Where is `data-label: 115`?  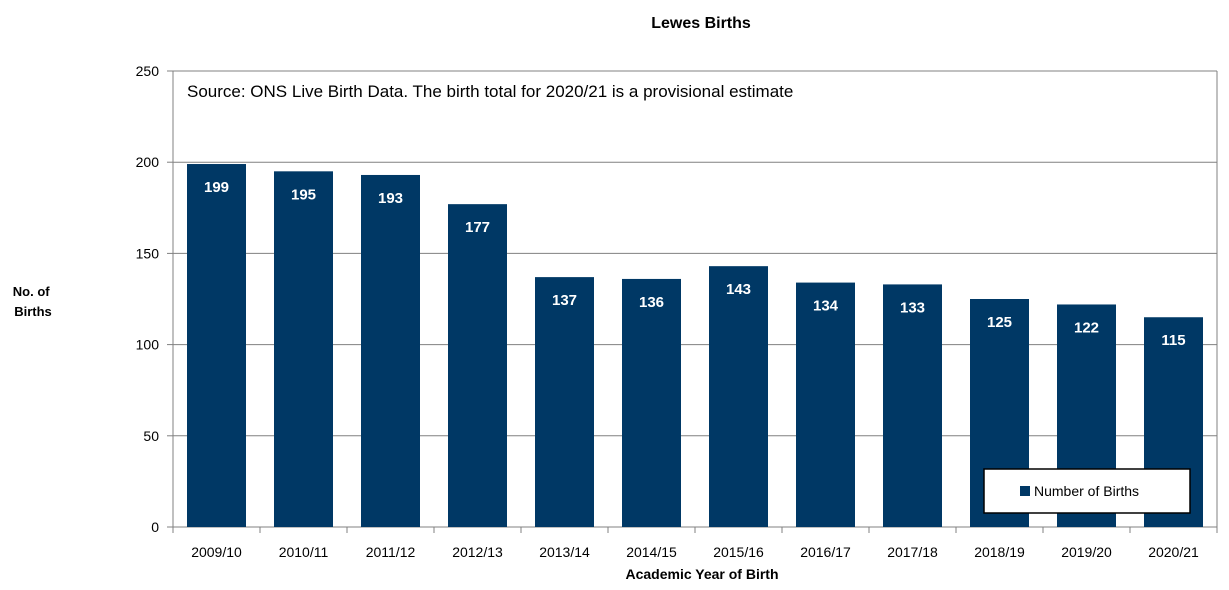 data-label: 115 is located at coordinates (1173, 340).